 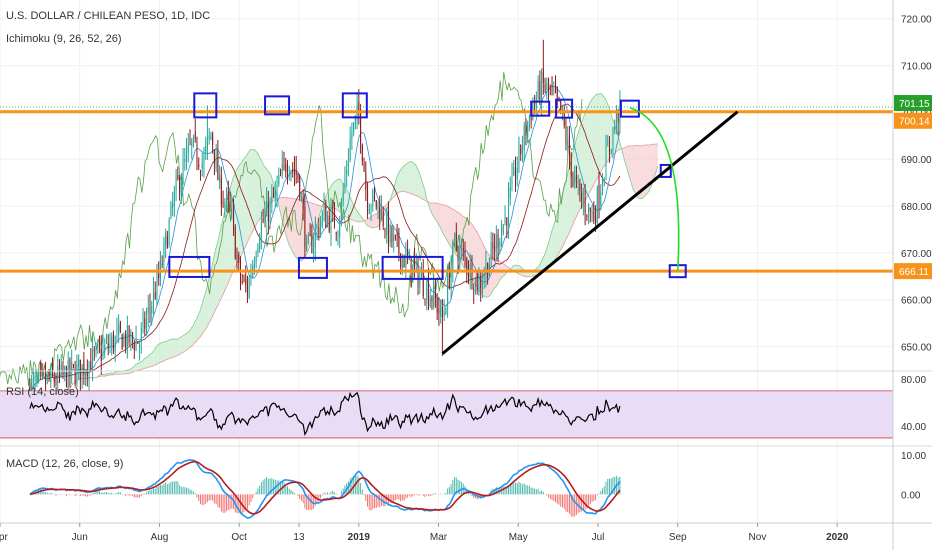 I want to click on rsi-tick-label: 80.00, so click(x=913, y=380).